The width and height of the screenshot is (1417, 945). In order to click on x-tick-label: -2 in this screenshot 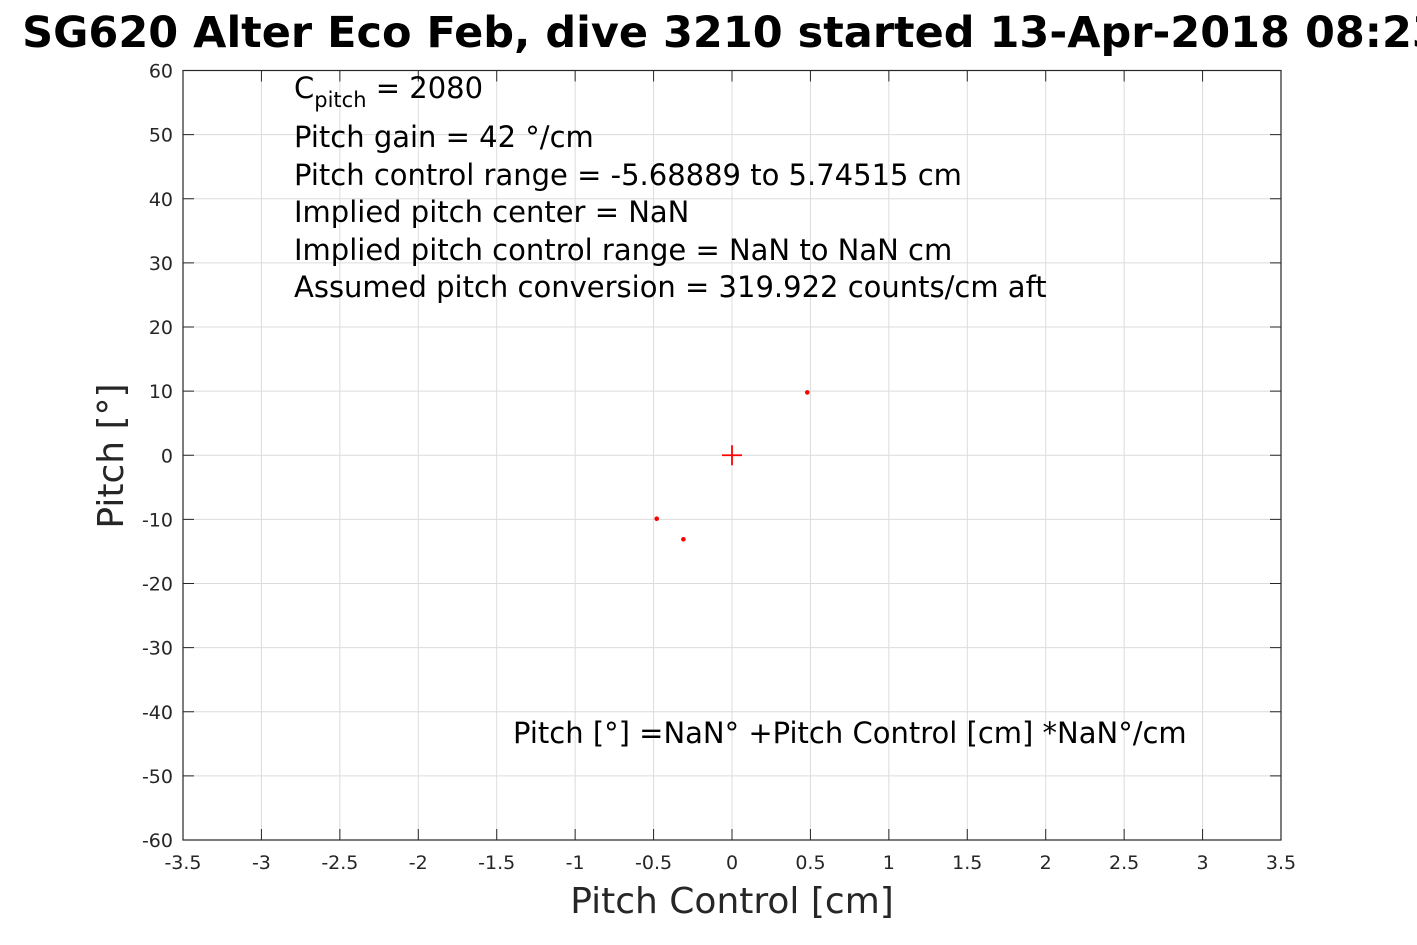, I will do `click(418, 863)`.